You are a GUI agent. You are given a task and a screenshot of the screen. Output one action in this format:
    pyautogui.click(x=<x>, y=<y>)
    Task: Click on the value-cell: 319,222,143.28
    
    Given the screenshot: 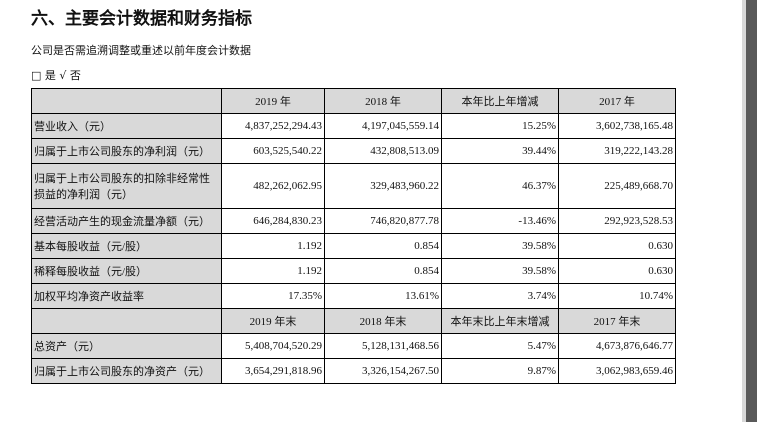 What is the action you would take?
    pyautogui.click(x=617, y=151)
    